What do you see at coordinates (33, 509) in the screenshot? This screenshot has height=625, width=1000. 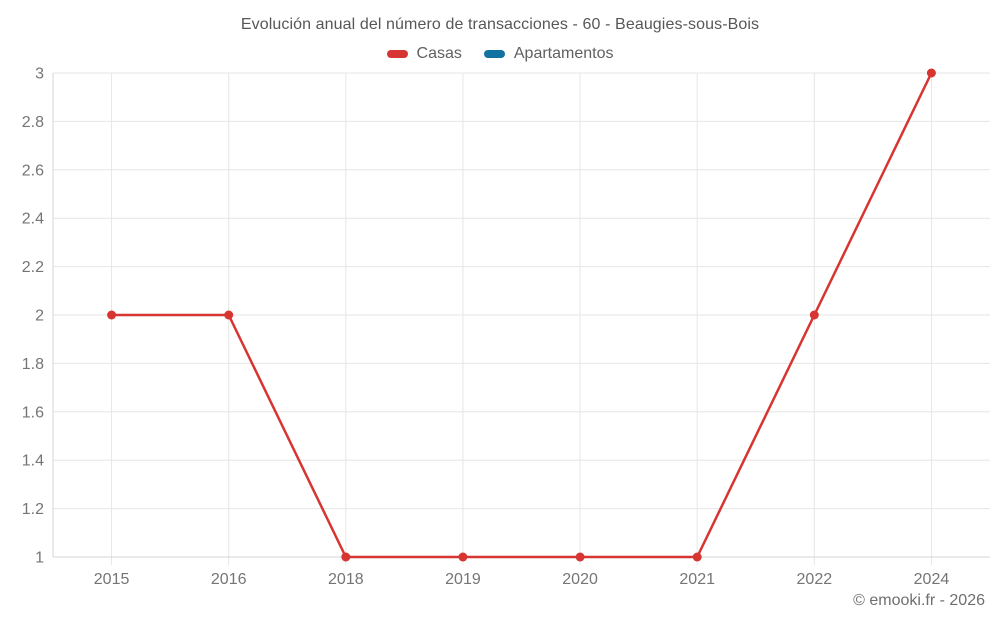 I see `y-tick-label: 1.2` at bounding box center [33, 509].